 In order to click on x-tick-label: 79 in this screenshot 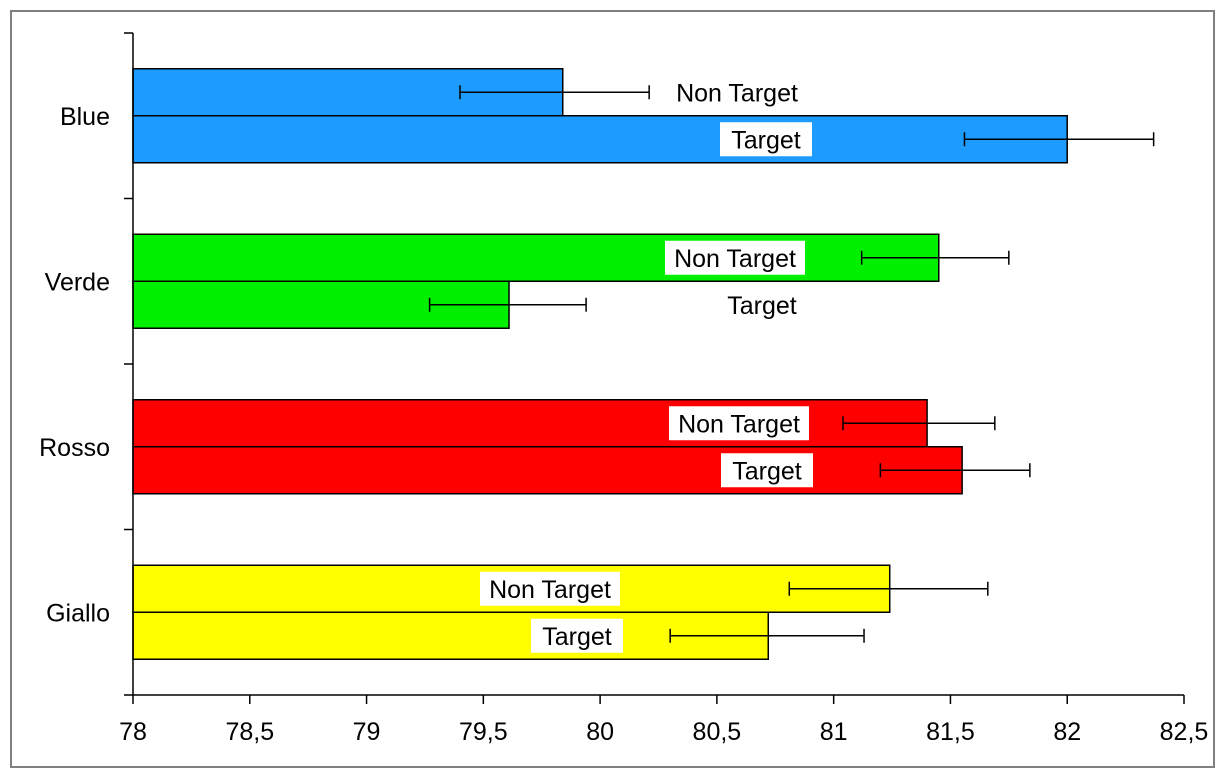, I will do `click(367, 732)`.